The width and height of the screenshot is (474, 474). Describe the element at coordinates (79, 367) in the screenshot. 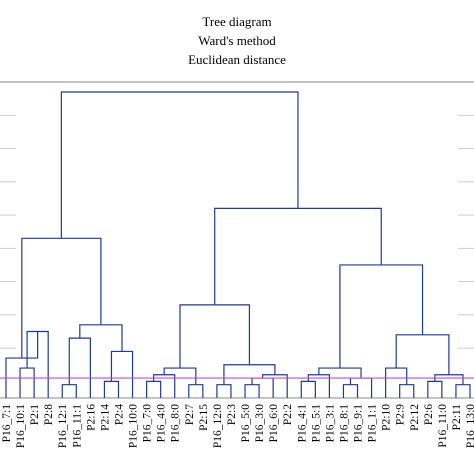

I see `branch-c5` at that location.